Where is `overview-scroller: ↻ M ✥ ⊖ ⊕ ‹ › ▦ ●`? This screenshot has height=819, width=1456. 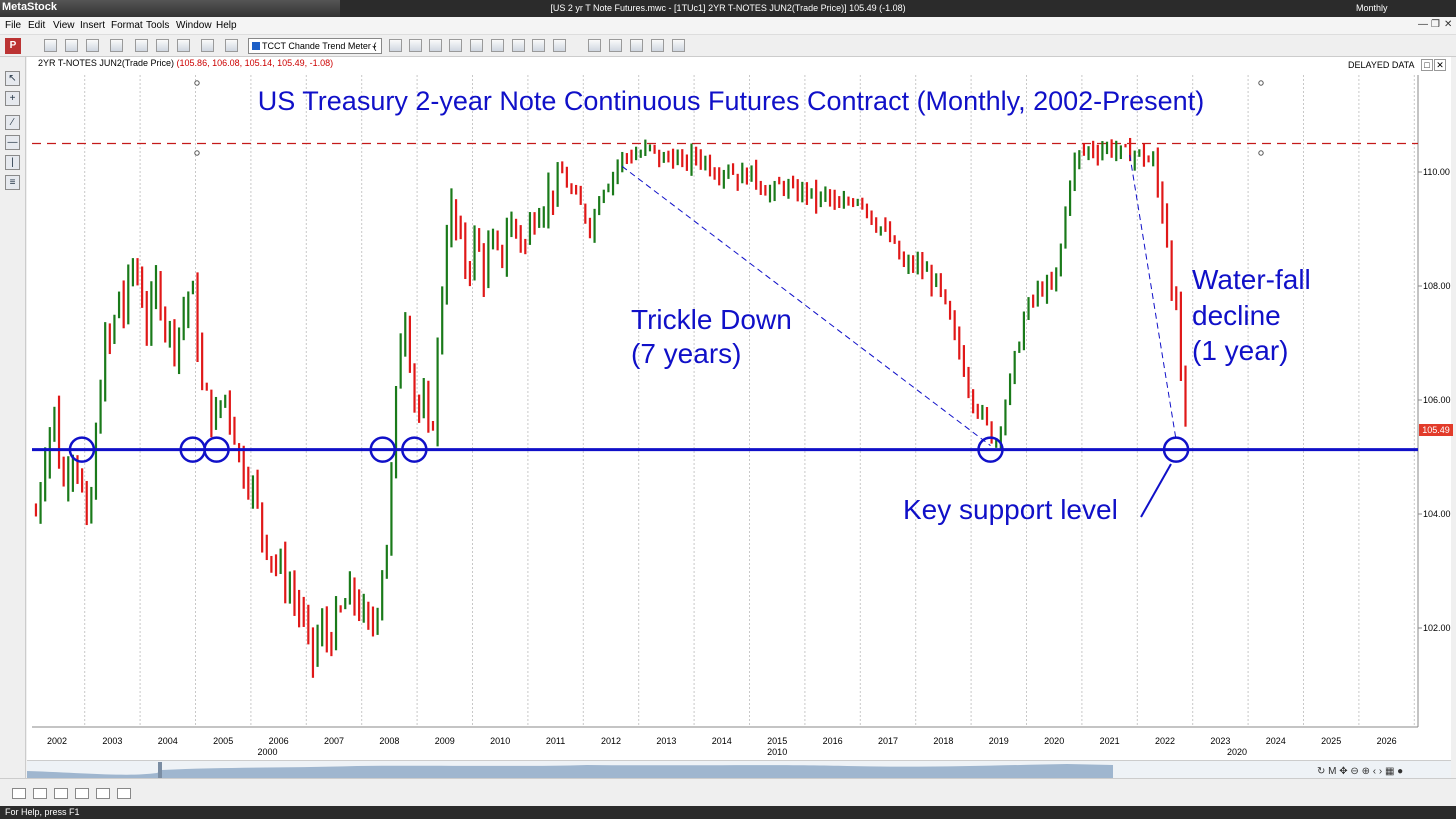
overview-scroller: ↻ M ✥ ⊖ ⊕ ‹ › ▦ ● is located at coordinates (739, 769).